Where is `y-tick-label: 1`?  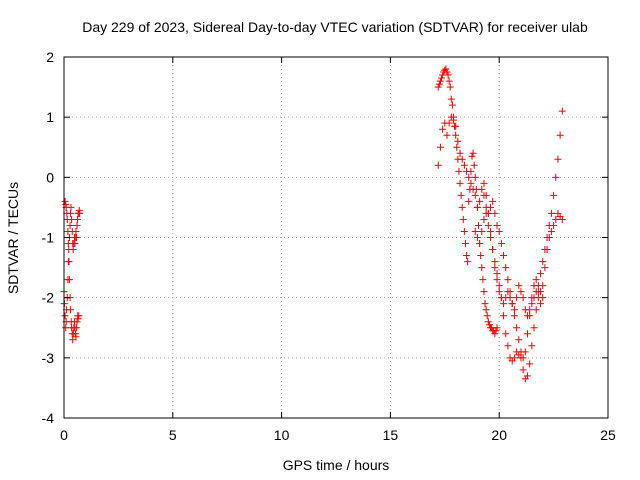 y-tick-label: 1 is located at coordinates (50, 117).